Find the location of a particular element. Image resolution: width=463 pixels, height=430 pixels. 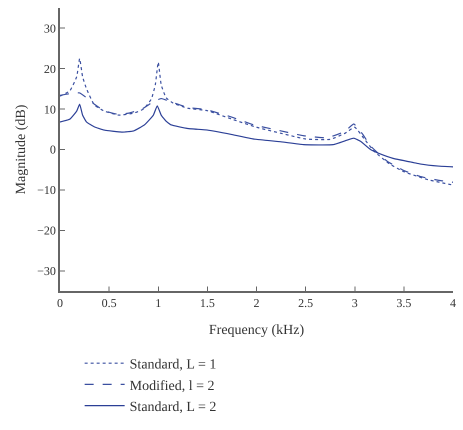

y-tick-label: −10 is located at coordinates (46, 190).